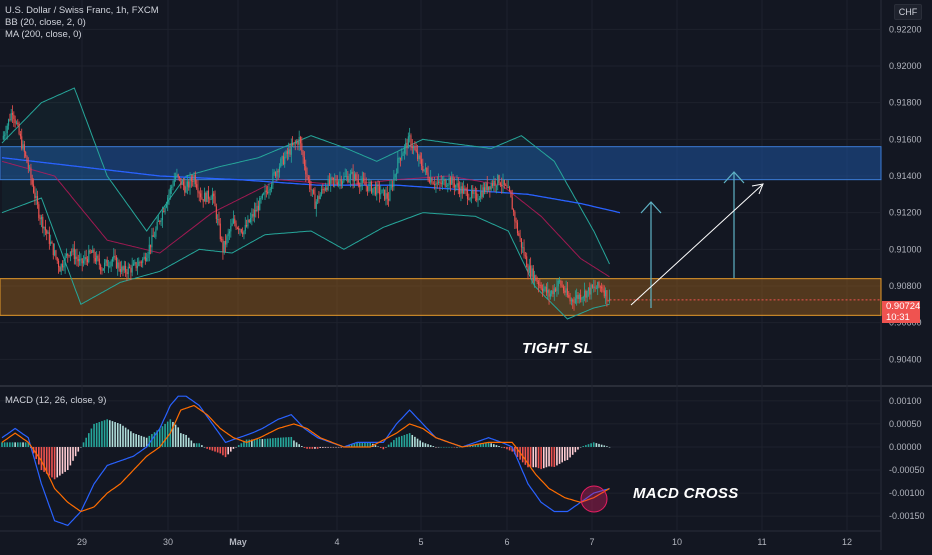 The height and width of the screenshot is (555, 932). Describe the element at coordinates (908, 12) in the screenshot. I see `currency-badge: CHF` at that location.